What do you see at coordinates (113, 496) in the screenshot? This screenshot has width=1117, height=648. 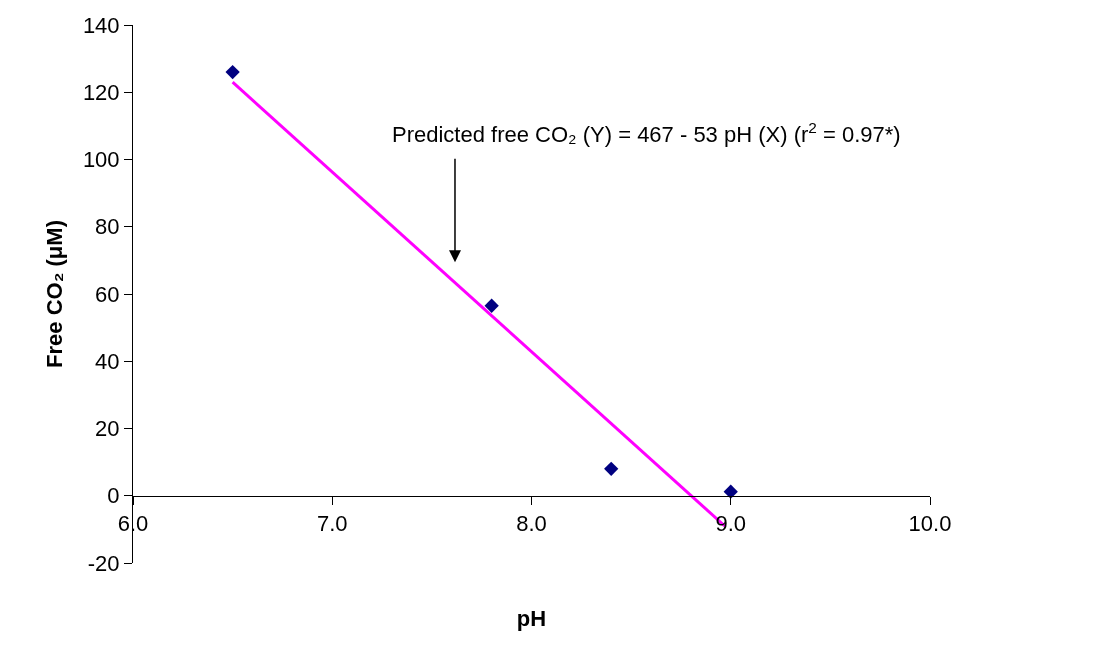 I see `y-tick-label: 0` at bounding box center [113, 496].